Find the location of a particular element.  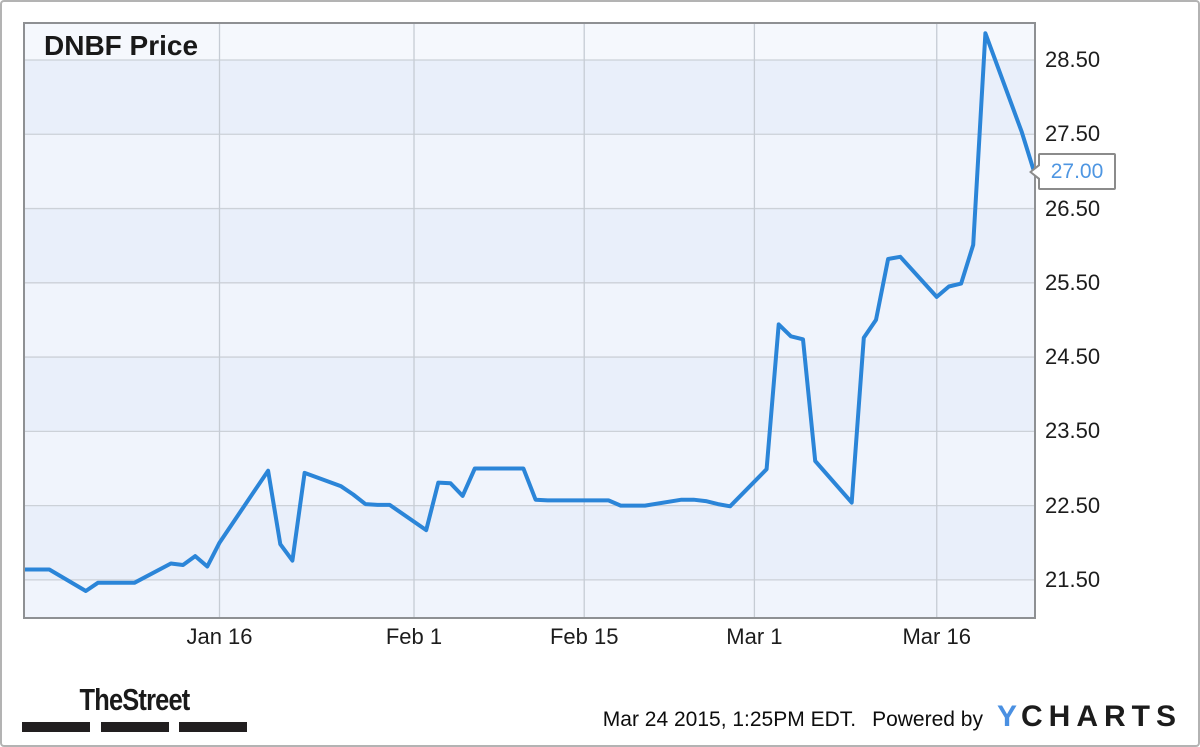

badge-arrow-fill is located at coordinates (1036, 171).